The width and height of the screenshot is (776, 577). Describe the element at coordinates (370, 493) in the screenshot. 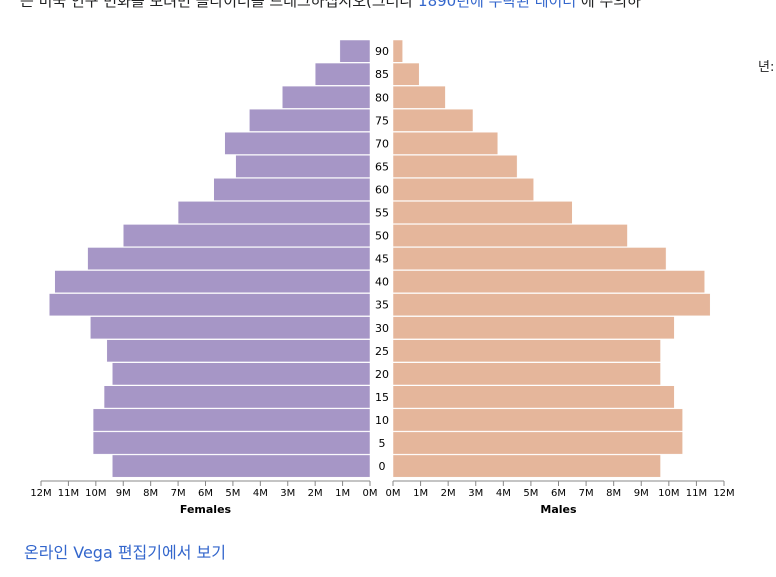

I see `females-tick-label-0M: 0M` at that location.